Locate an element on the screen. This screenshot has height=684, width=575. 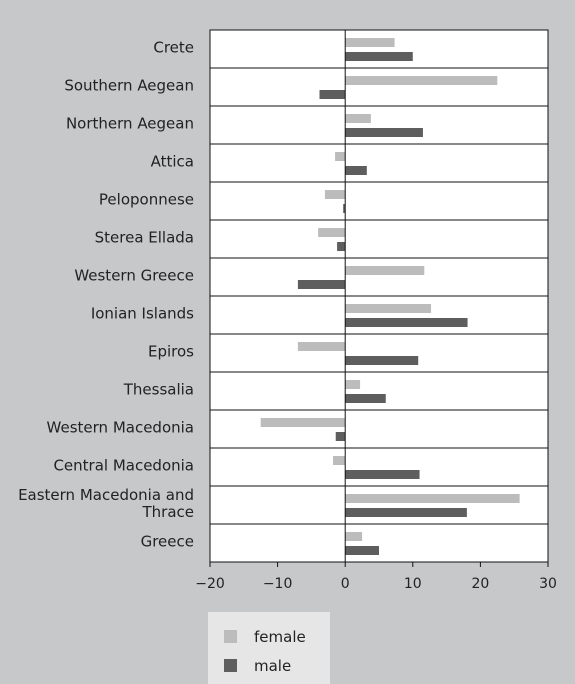
category-label: Thessalia is located at coordinates (158, 389).